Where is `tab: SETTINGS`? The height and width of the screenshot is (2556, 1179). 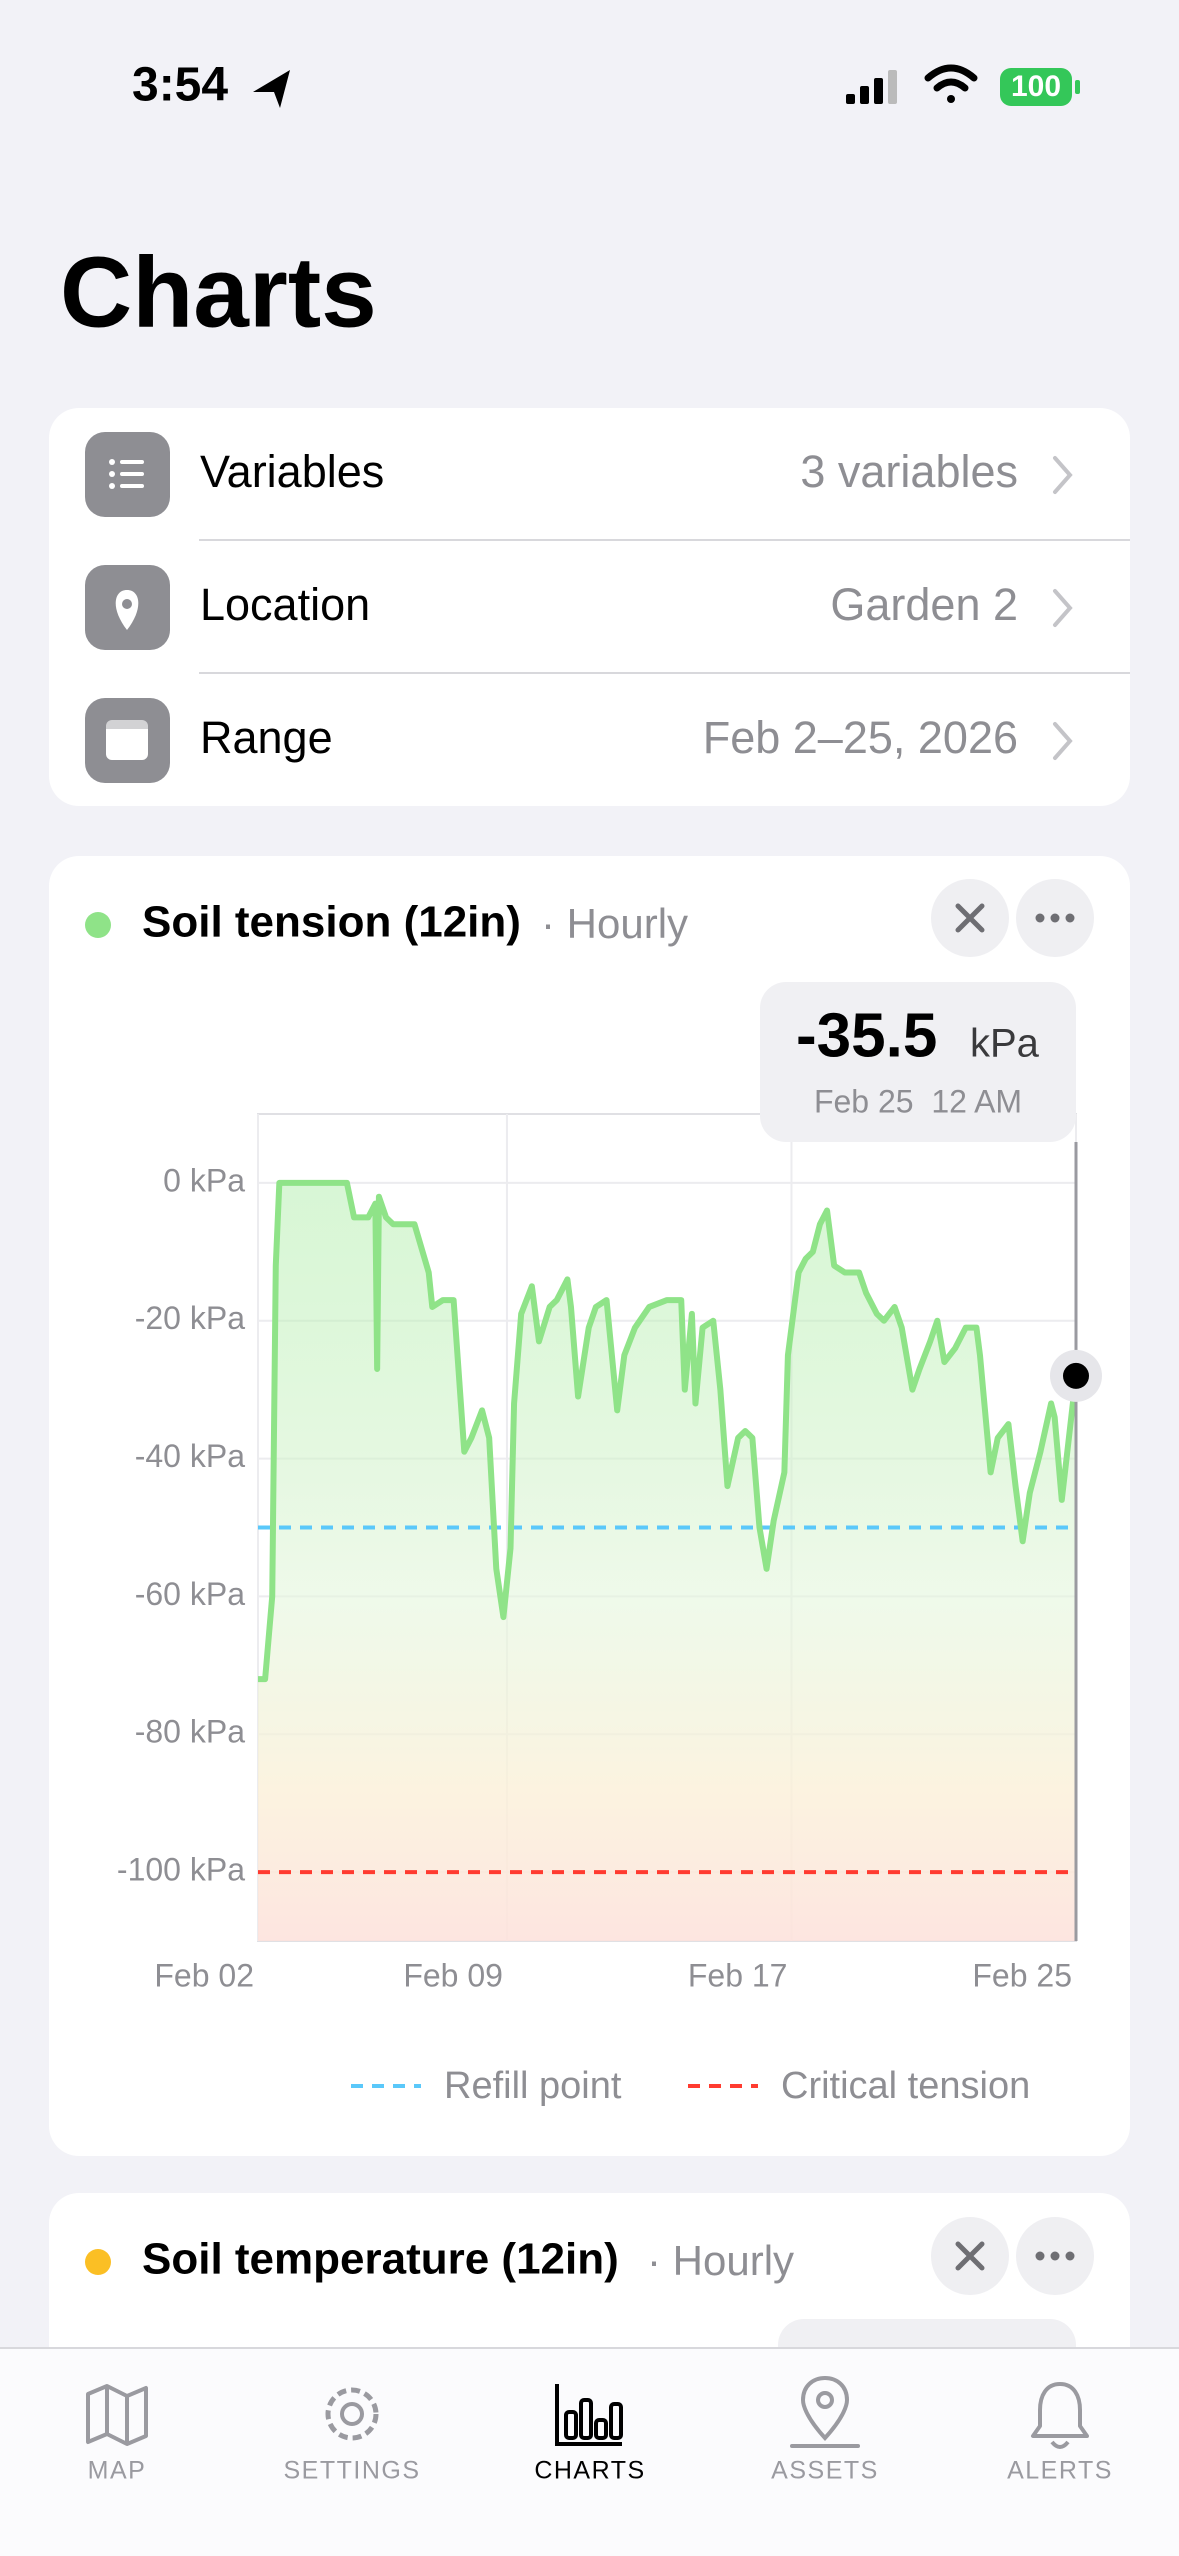 tab: SETTINGS is located at coordinates (351, 2436).